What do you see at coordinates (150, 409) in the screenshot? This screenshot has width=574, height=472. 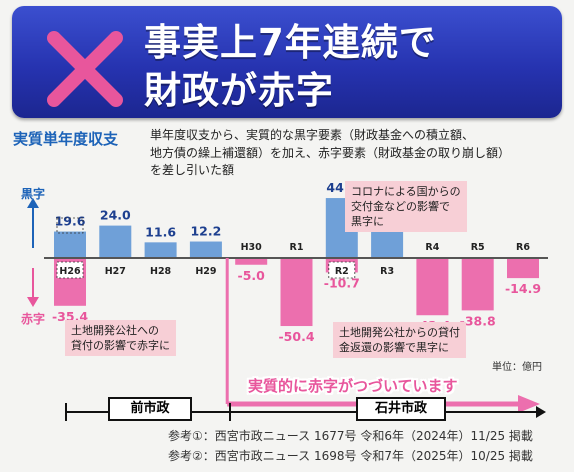 I see `era-previous: 前市政` at bounding box center [150, 409].